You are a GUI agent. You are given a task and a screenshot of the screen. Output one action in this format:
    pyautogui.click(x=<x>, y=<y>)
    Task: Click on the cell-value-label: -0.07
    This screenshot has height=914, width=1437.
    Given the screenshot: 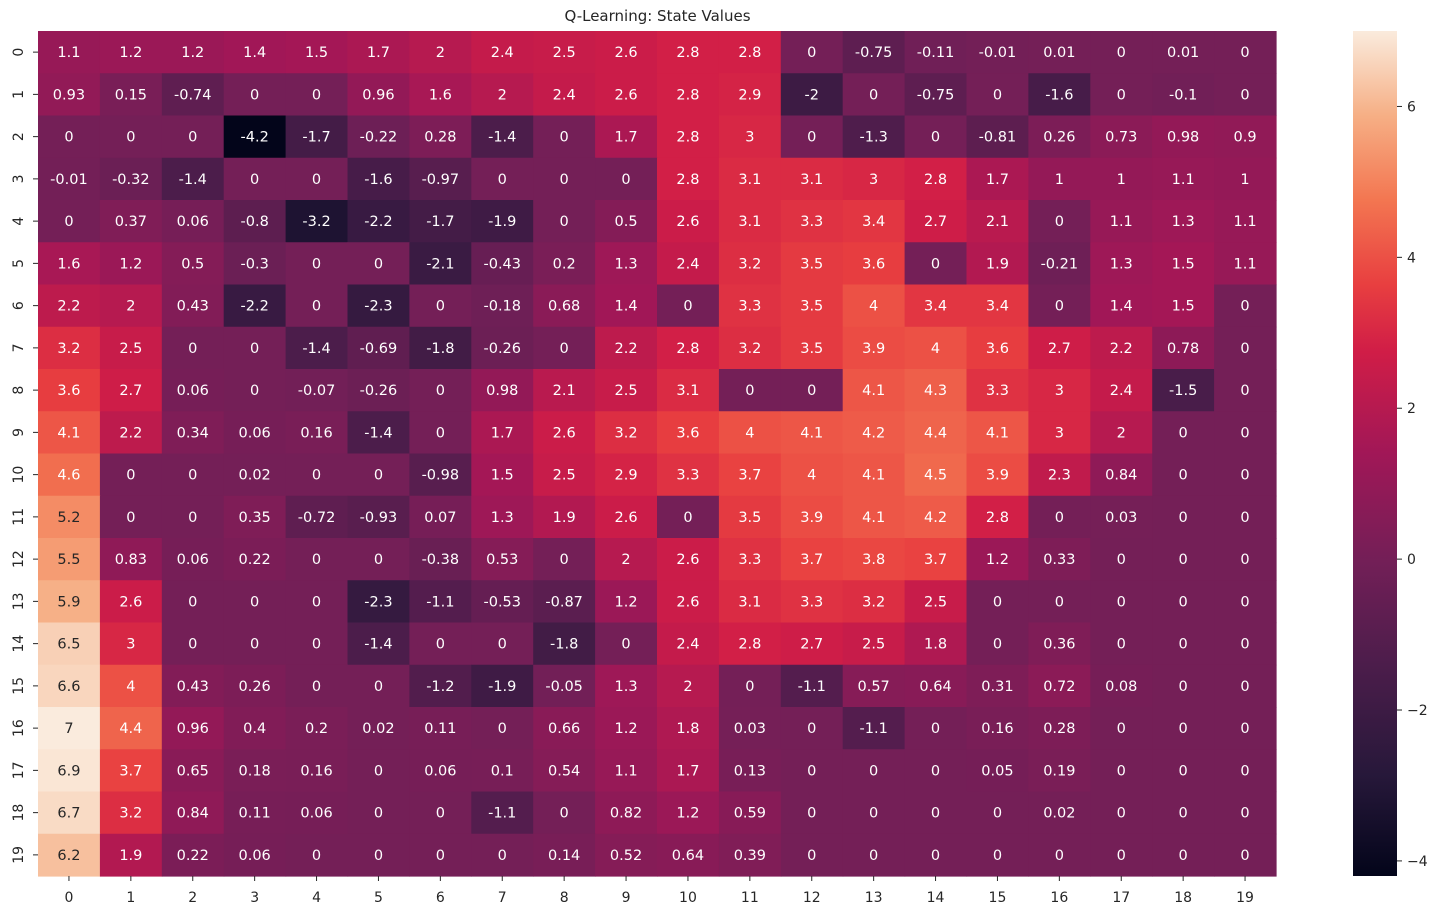 What is the action you would take?
    pyautogui.click(x=317, y=391)
    